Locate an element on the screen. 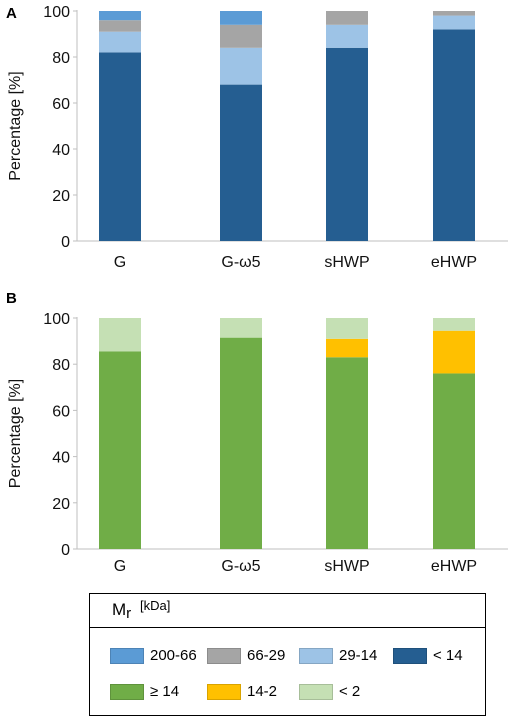 Image resolution: width=510 pixels, height=722 pixels. legend-title: Mr [kDa] is located at coordinates (287, 611).